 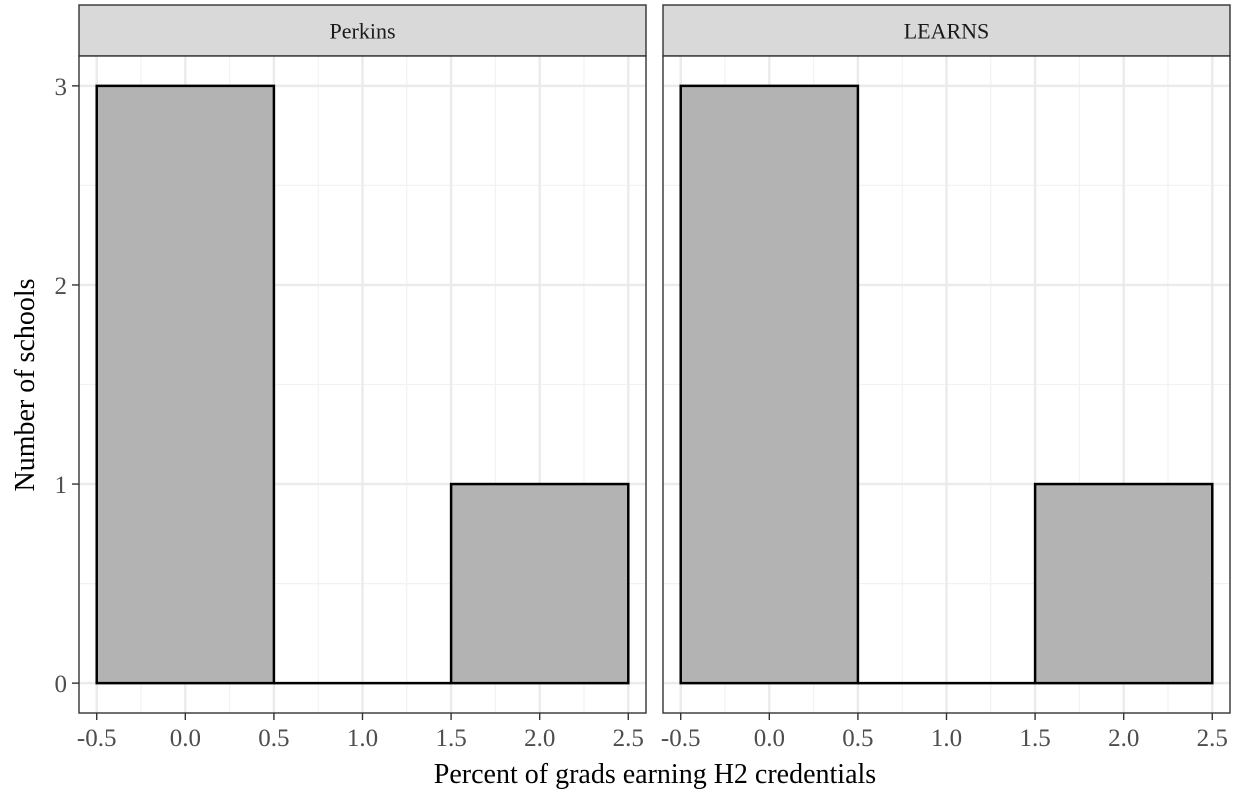 I want to click on facet-strip-label: Perkins, so click(x=363, y=31).